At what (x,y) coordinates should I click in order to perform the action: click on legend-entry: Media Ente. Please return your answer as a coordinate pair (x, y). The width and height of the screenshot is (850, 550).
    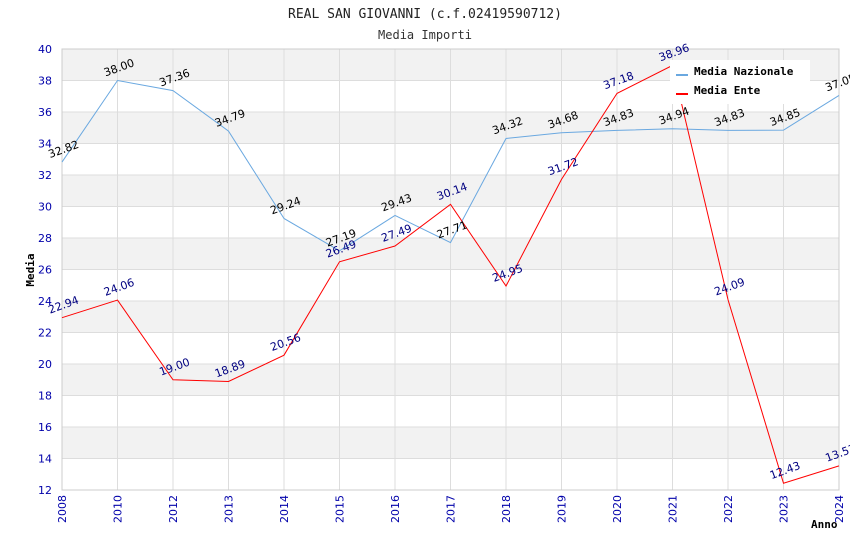
    Looking at the image, I should click on (727, 90).